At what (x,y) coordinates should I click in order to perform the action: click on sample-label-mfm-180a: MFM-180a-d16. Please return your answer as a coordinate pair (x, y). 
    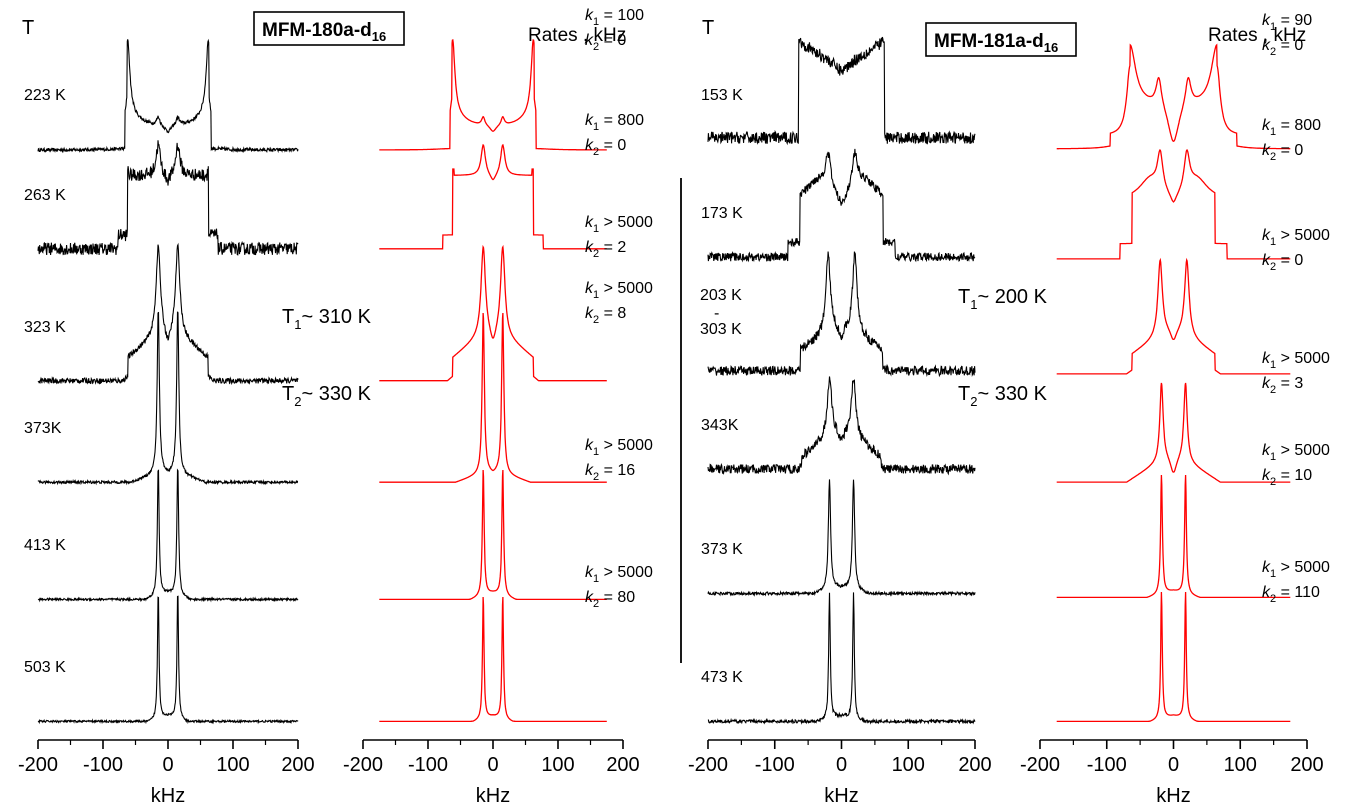
    Looking at the image, I should click on (329, 28).